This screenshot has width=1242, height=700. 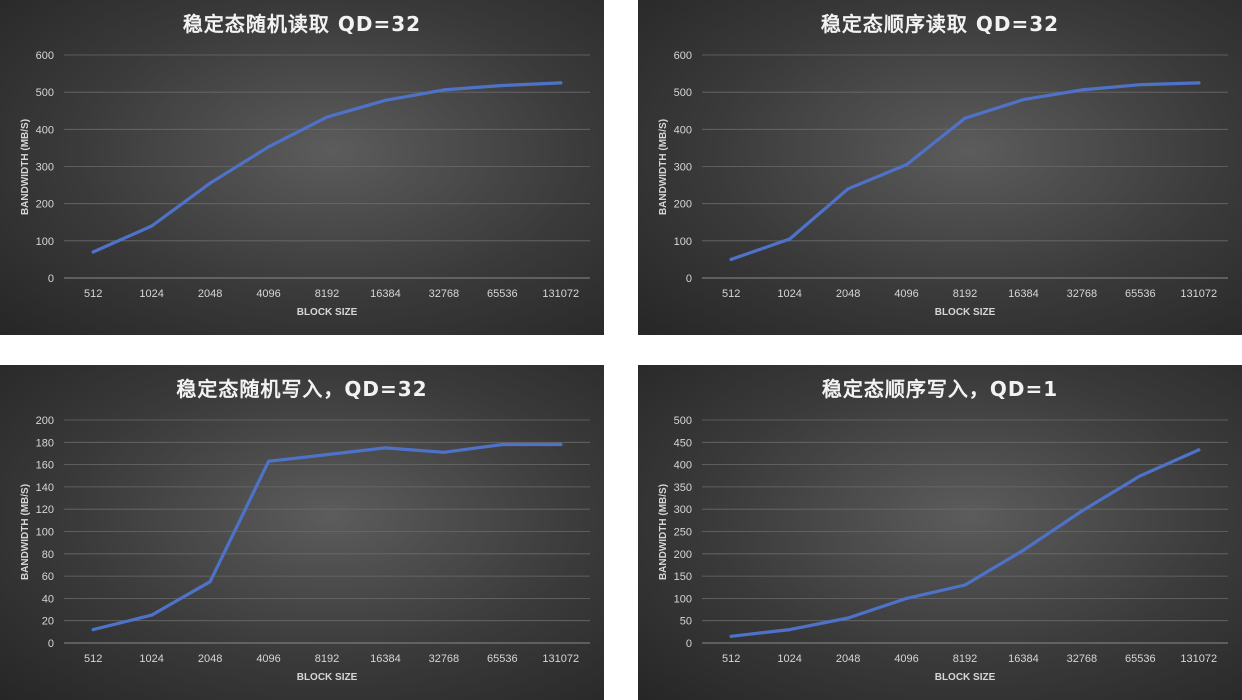 I want to click on y-tick-label: 180, so click(x=45, y=443).